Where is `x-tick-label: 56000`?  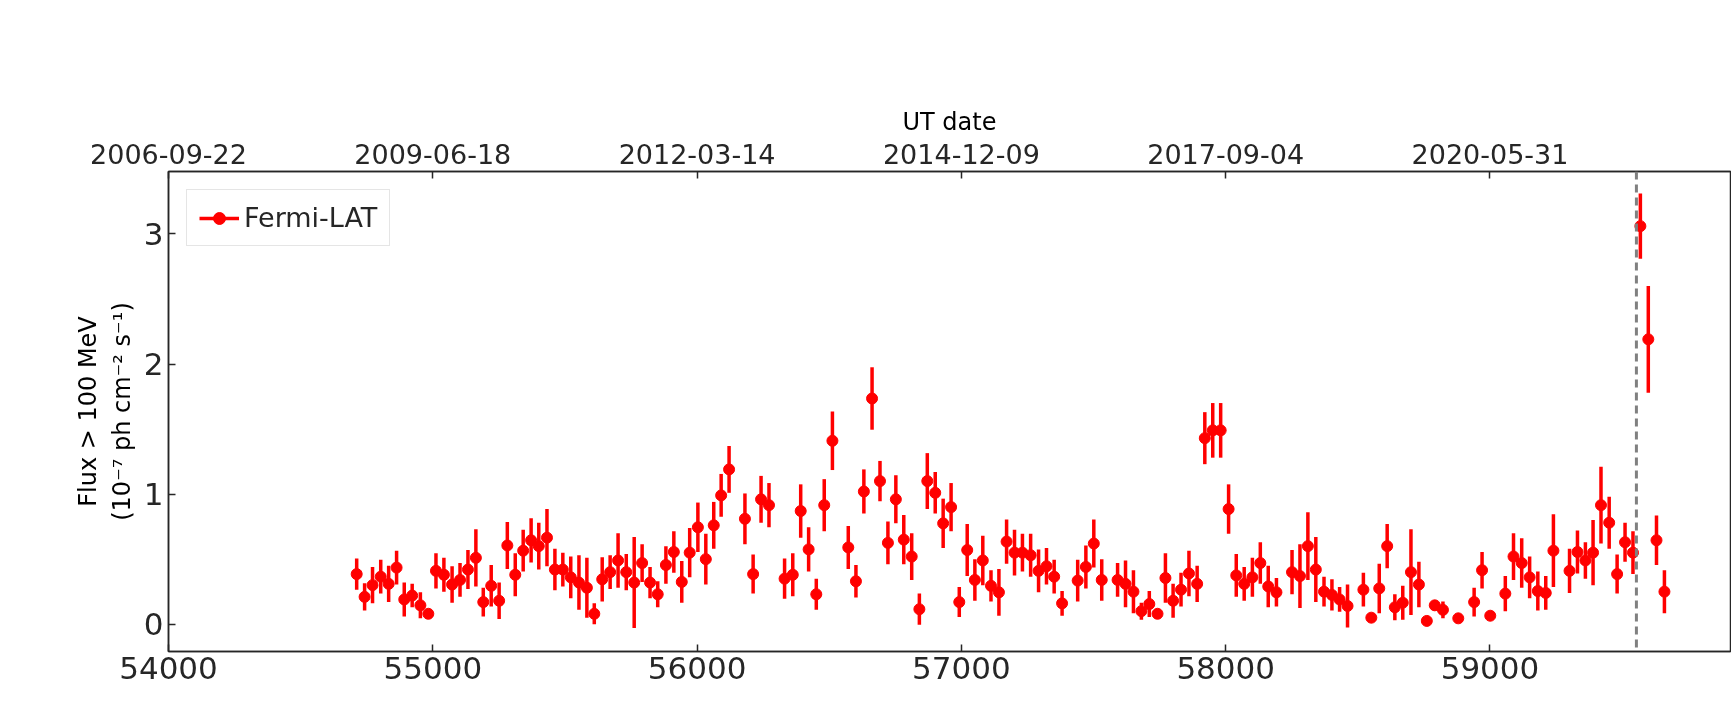 x-tick-label: 56000 is located at coordinates (697, 667).